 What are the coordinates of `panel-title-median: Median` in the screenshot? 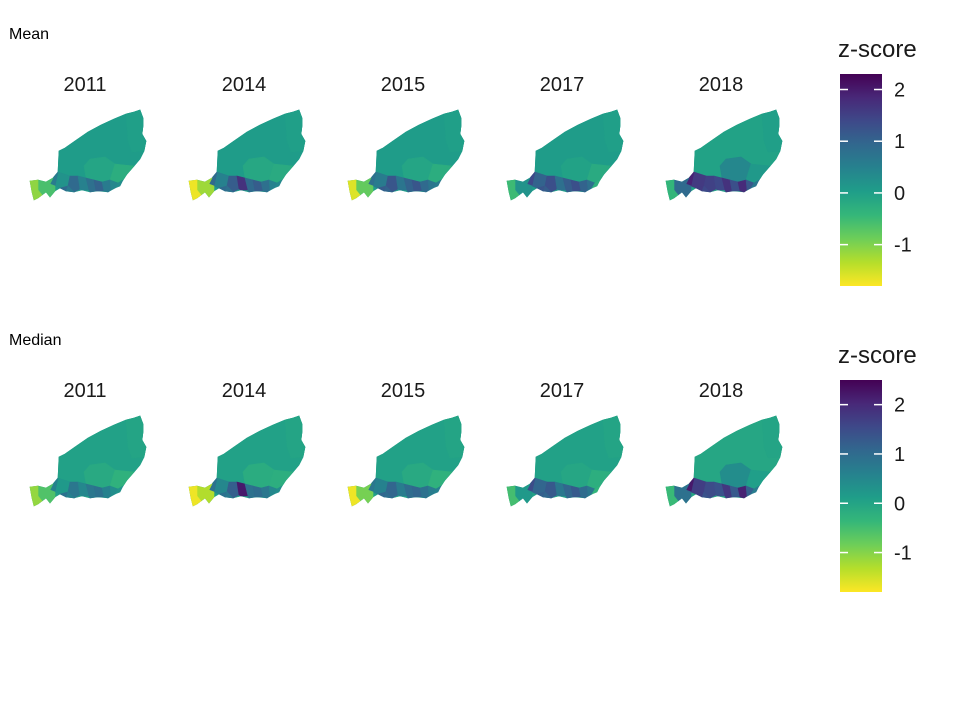 It's located at (35, 340).